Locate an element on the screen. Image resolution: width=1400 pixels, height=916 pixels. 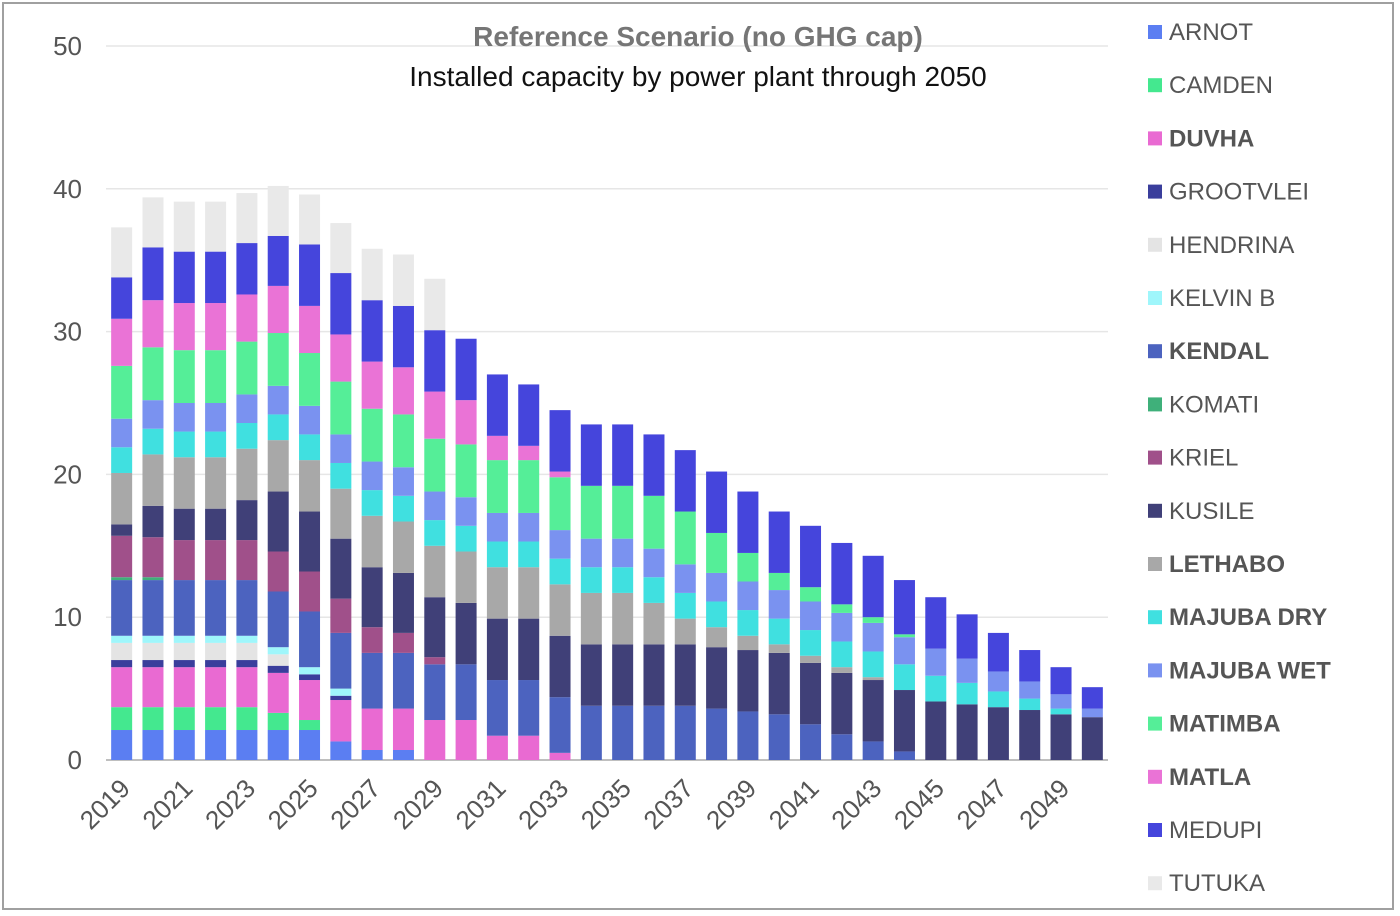
x-tick-label: 2023 is located at coordinates (230, 804).